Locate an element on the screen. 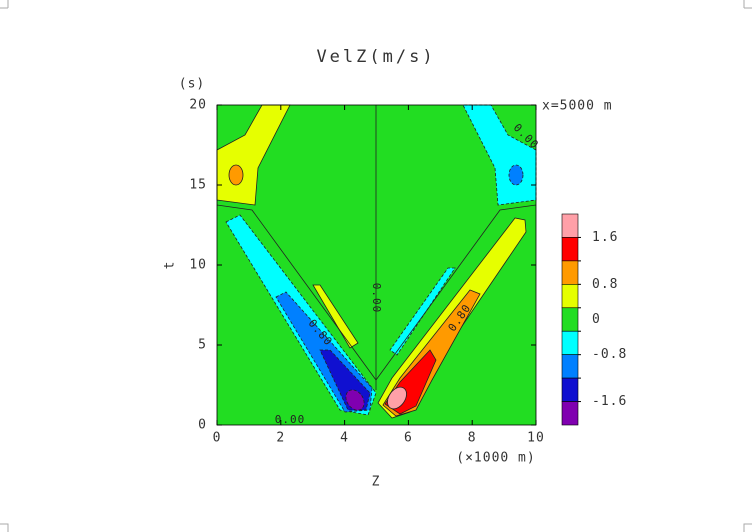  colorbar-tick-label: 0 is located at coordinates (596, 319).